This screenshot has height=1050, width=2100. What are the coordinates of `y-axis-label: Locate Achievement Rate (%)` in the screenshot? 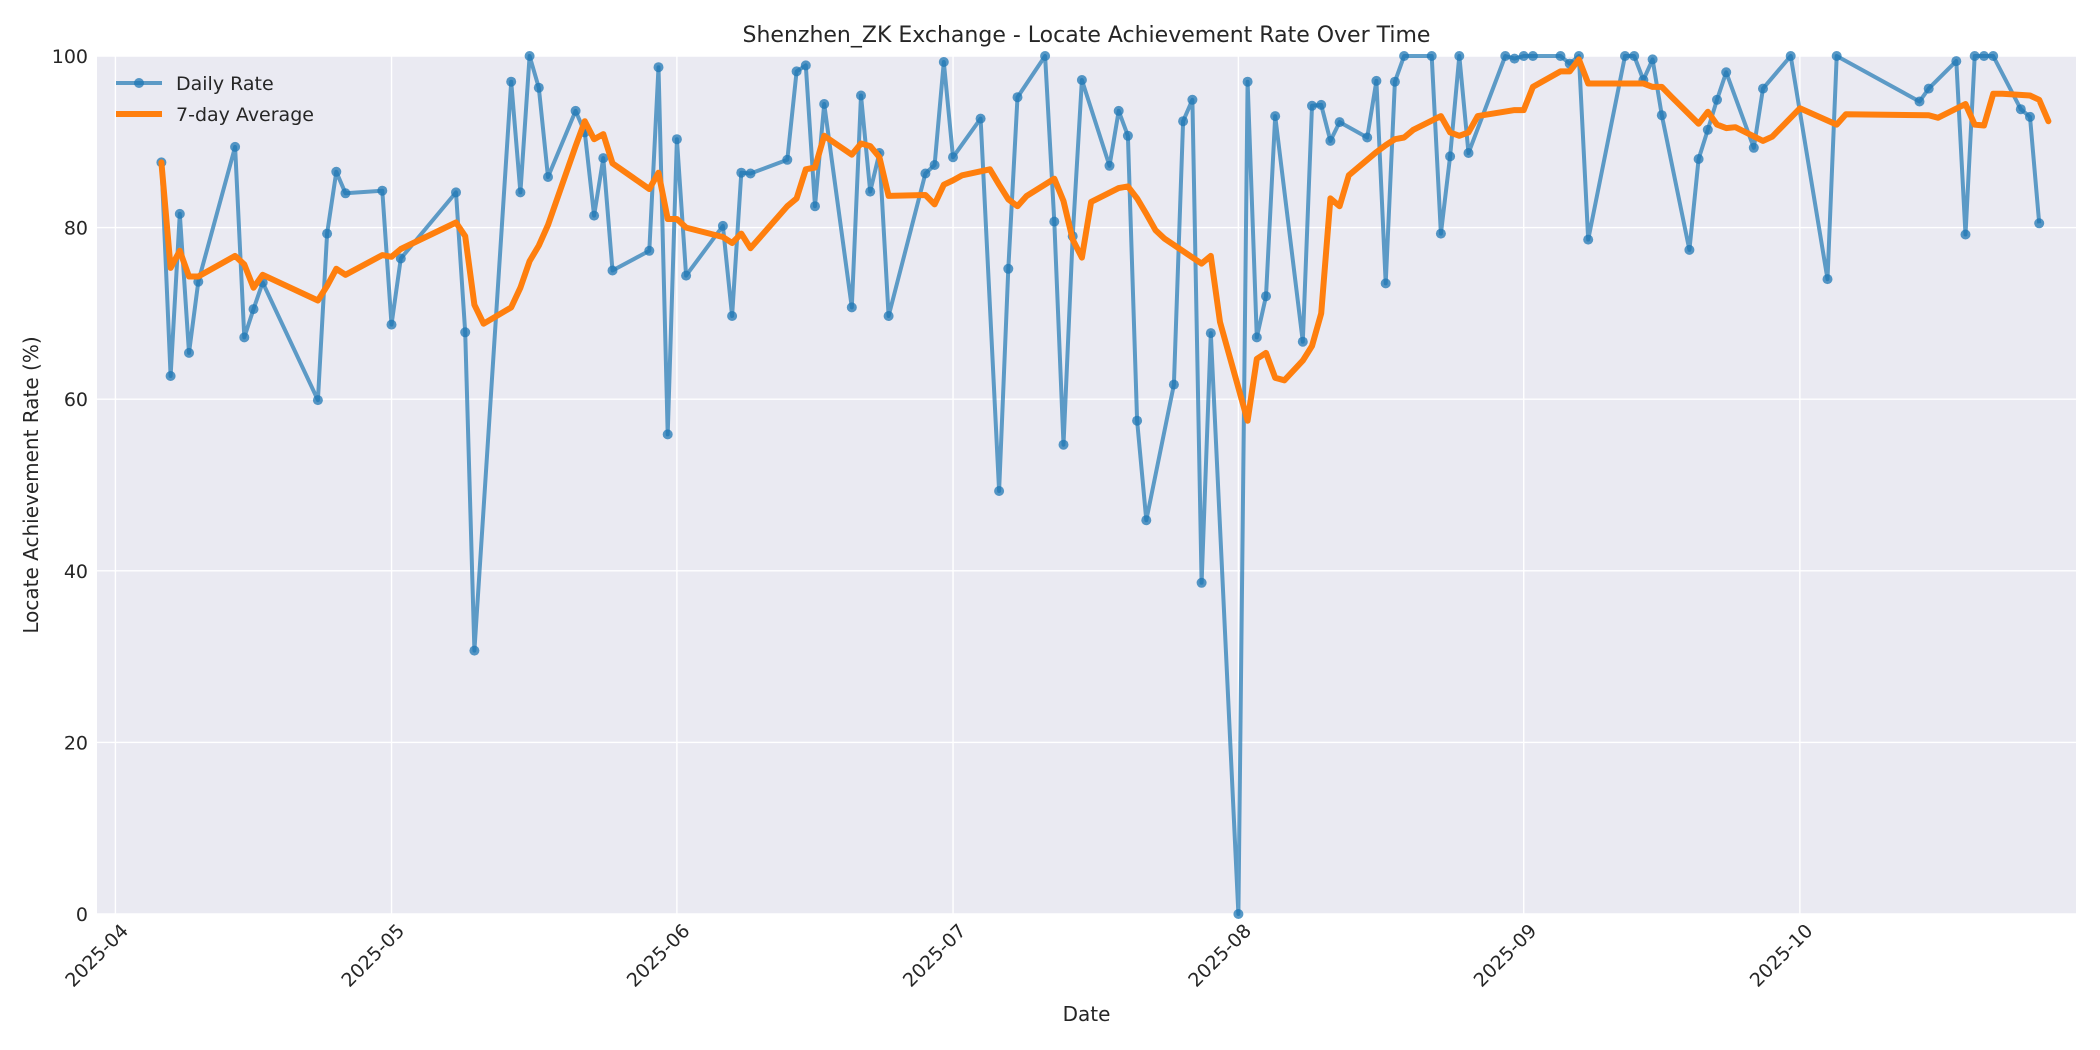 It's located at (31, 484).